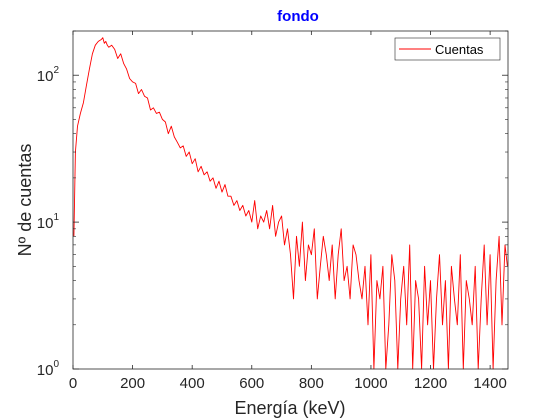  What do you see at coordinates (251, 383) in the screenshot?
I see `x-tick-label: 600` at bounding box center [251, 383].